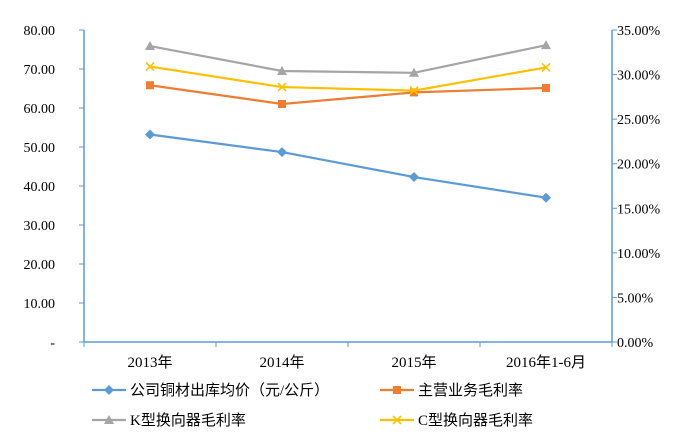  What do you see at coordinates (639, 254) in the screenshot?
I see `right-tick-label: 10.00%` at bounding box center [639, 254].